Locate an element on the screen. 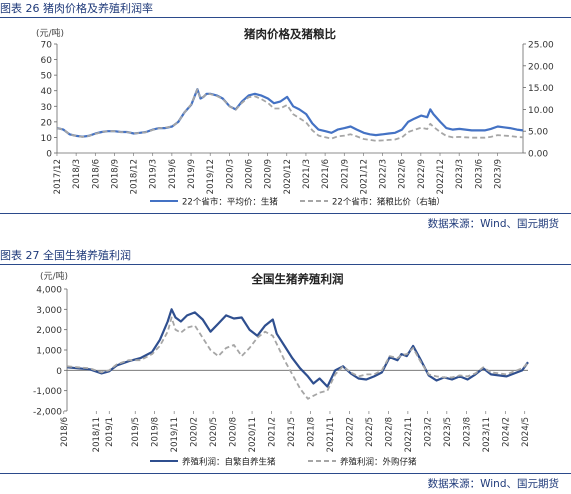 The width and height of the screenshot is (571, 494). x-axis-tick-label: 2023/6 is located at coordinates (479, 174).